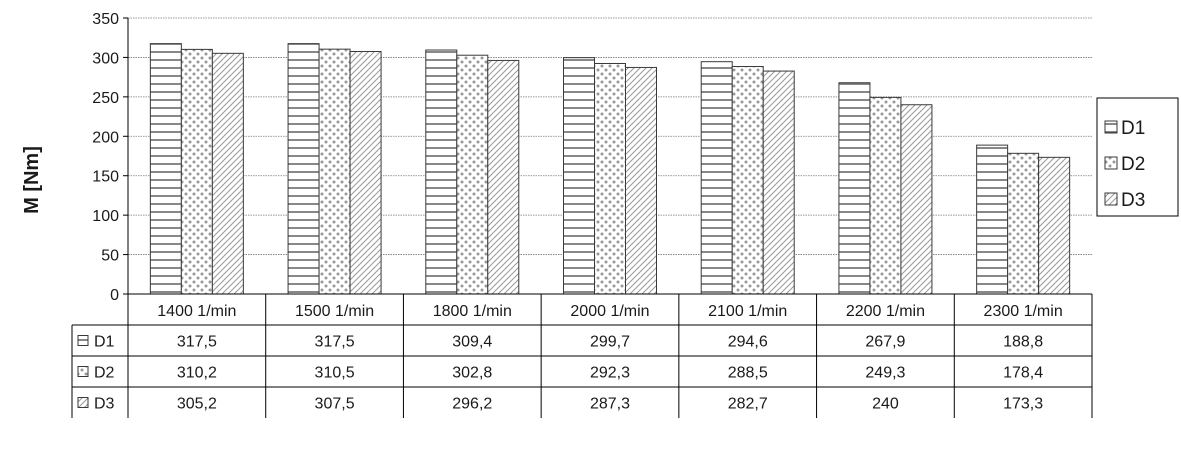 This screenshot has width=1181, height=449. I want to click on y-axis-label: M [Nm], so click(32, 180).